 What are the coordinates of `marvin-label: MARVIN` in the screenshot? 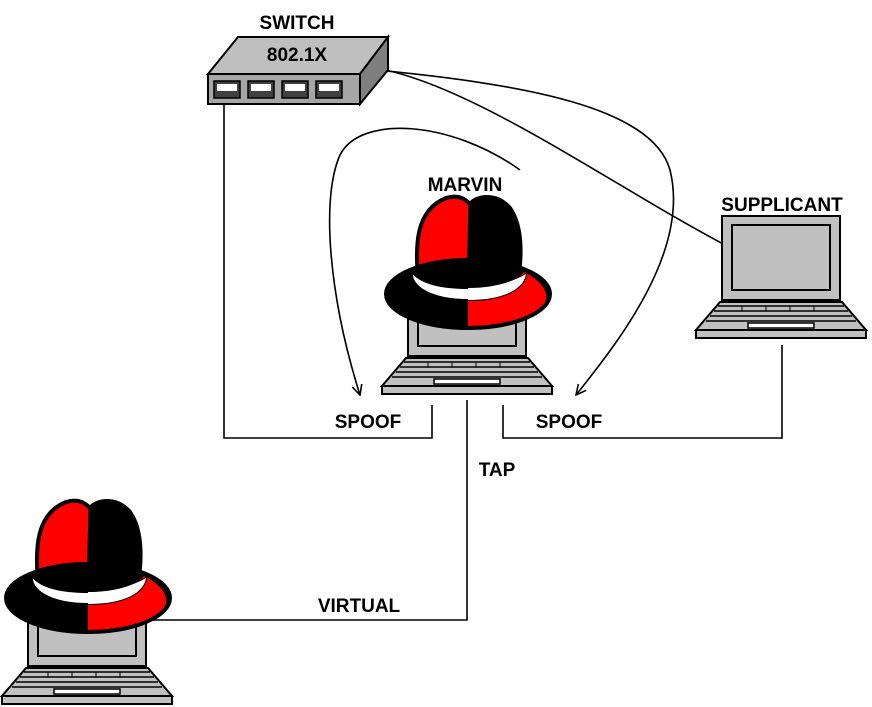 It's located at (465, 185).